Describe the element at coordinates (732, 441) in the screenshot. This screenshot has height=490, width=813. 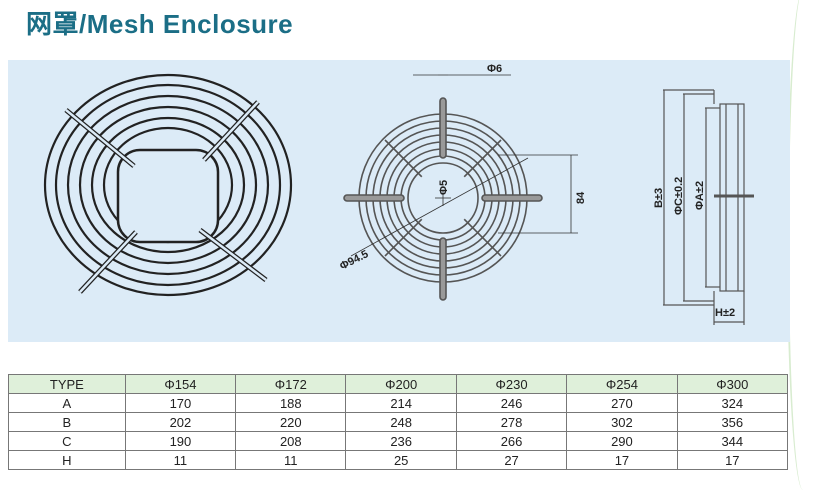
I see `table-cell: 344` at that location.